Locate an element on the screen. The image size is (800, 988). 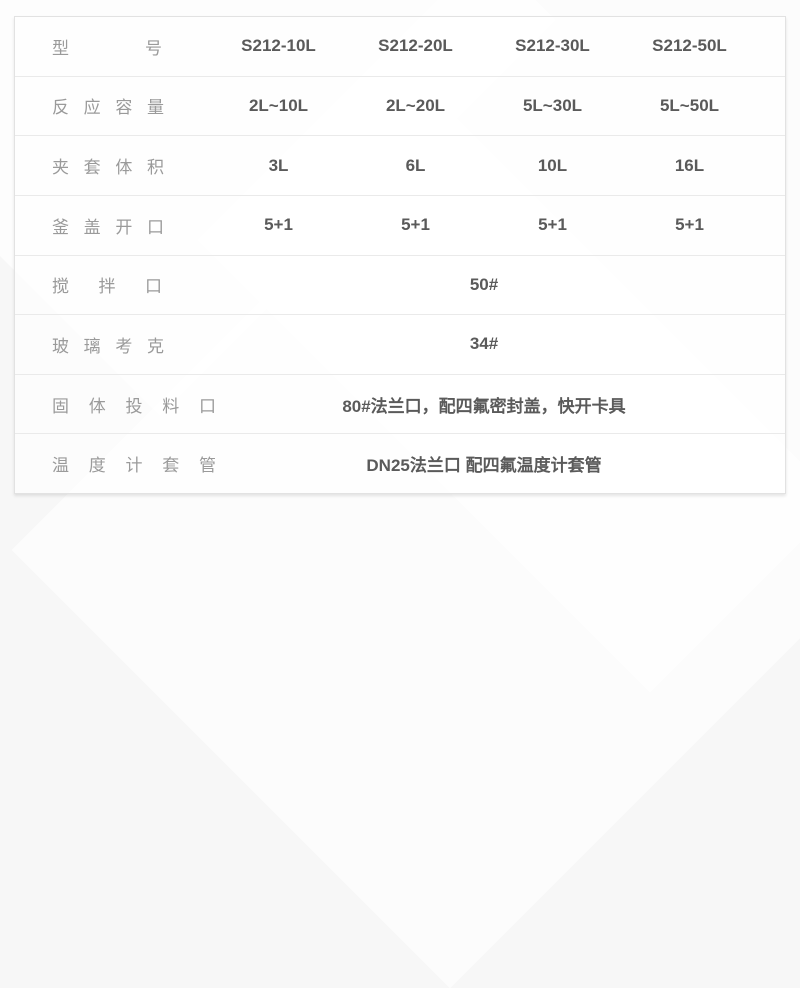
table-row-thermometer-sleeve: 温度计套管 DN25法兰口 配四氟温度计套管 is located at coordinates (400, 463).